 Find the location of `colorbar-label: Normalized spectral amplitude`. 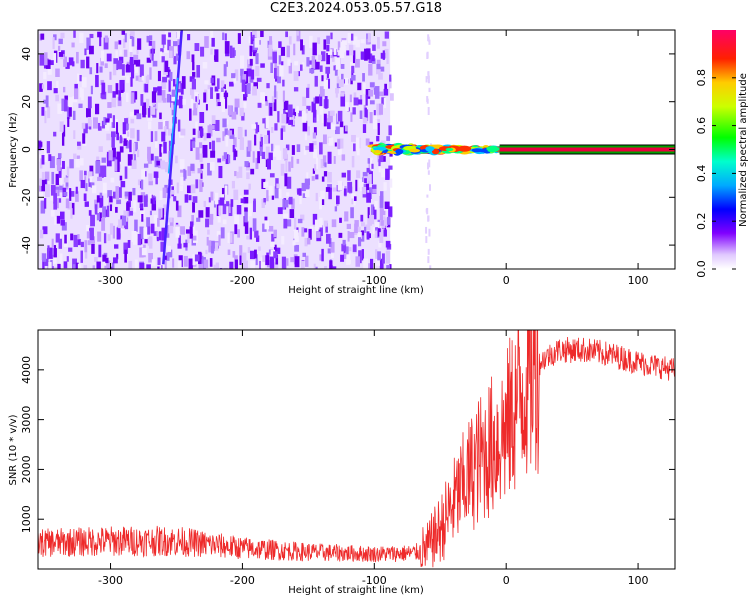

colorbar-label: Normalized spectral amplitude is located at coordinates (743, 150).